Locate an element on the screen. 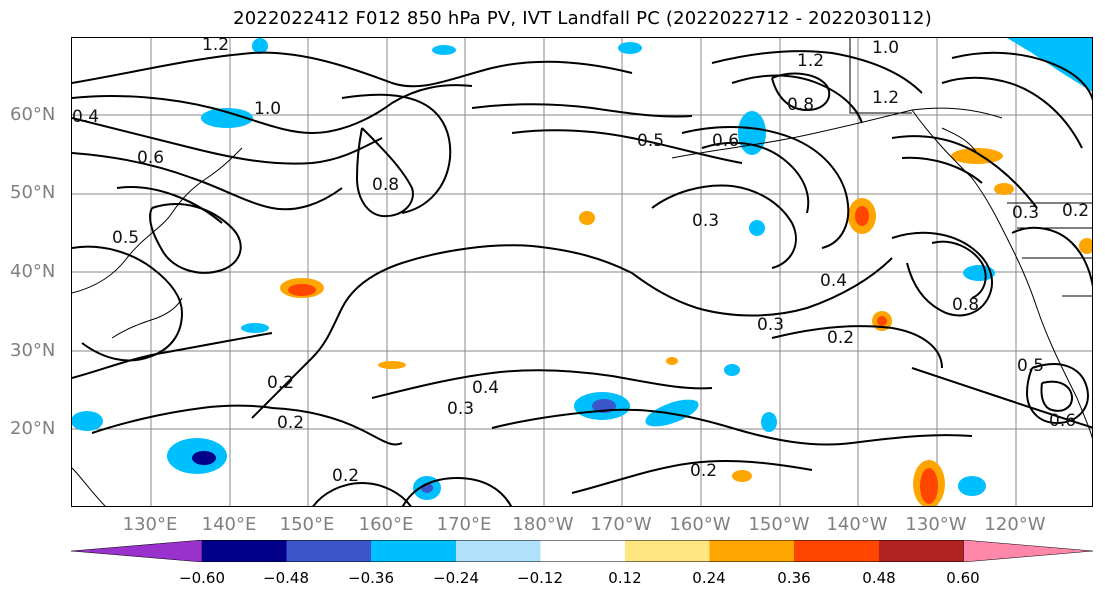 The width and height of the screenshot is (1105, 601). lon-label-180w: 180°W is located at coordinates (543, 524).